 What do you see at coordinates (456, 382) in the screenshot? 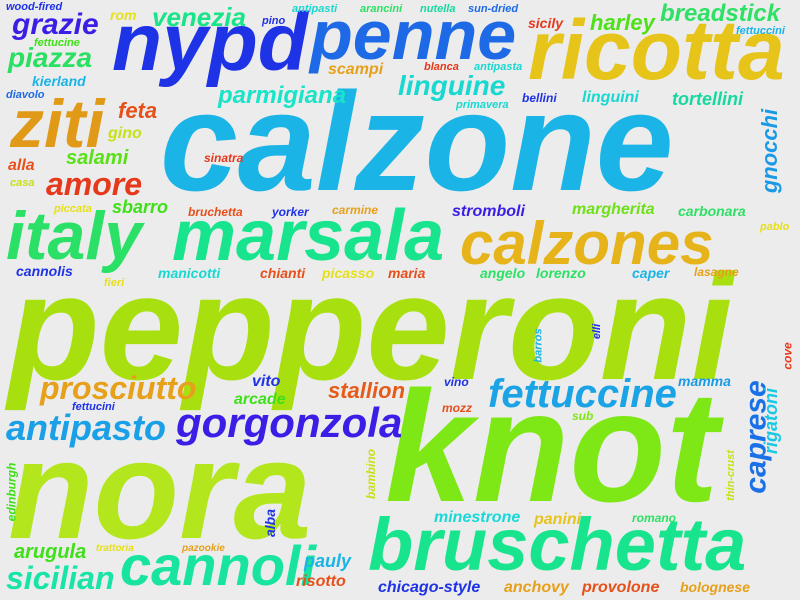
I see `word-vino: vino` at bounding box center [456, 382].